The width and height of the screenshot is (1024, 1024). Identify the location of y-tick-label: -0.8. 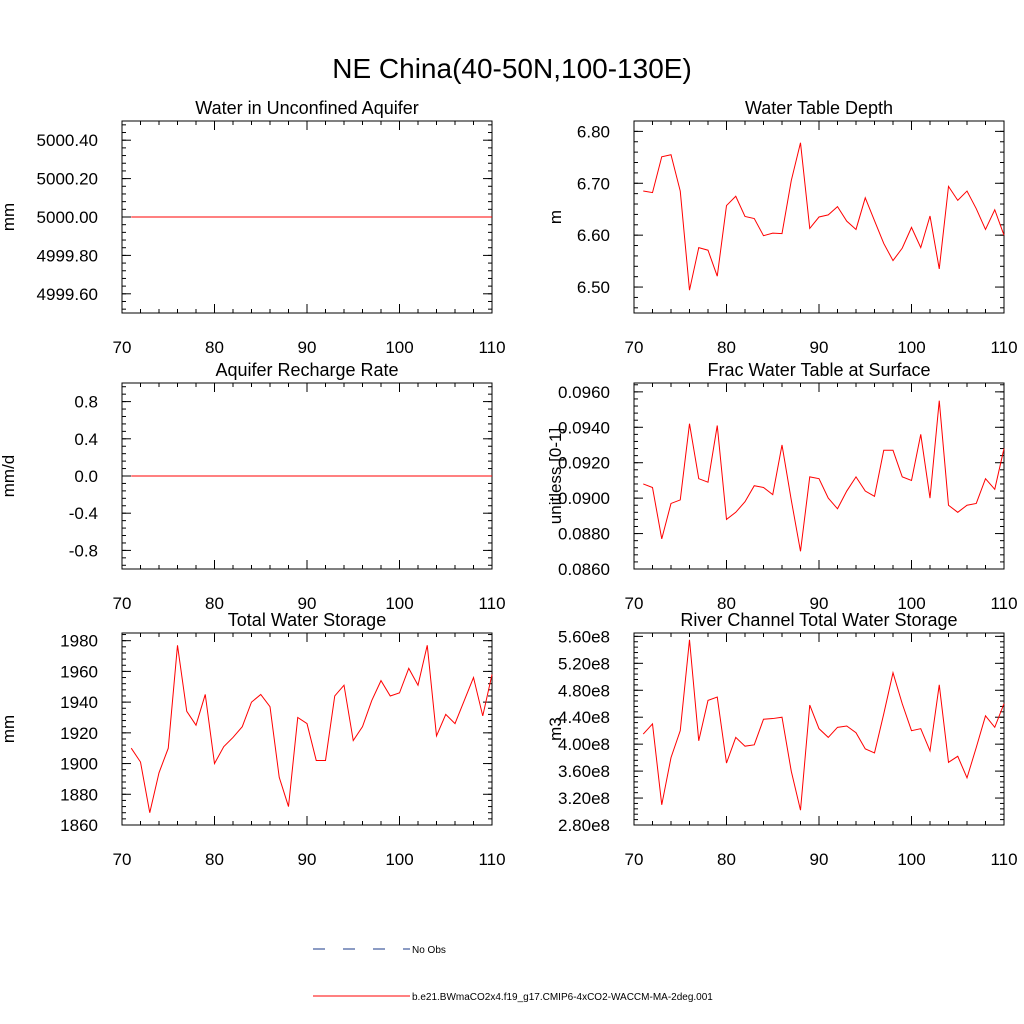
(83, 550).